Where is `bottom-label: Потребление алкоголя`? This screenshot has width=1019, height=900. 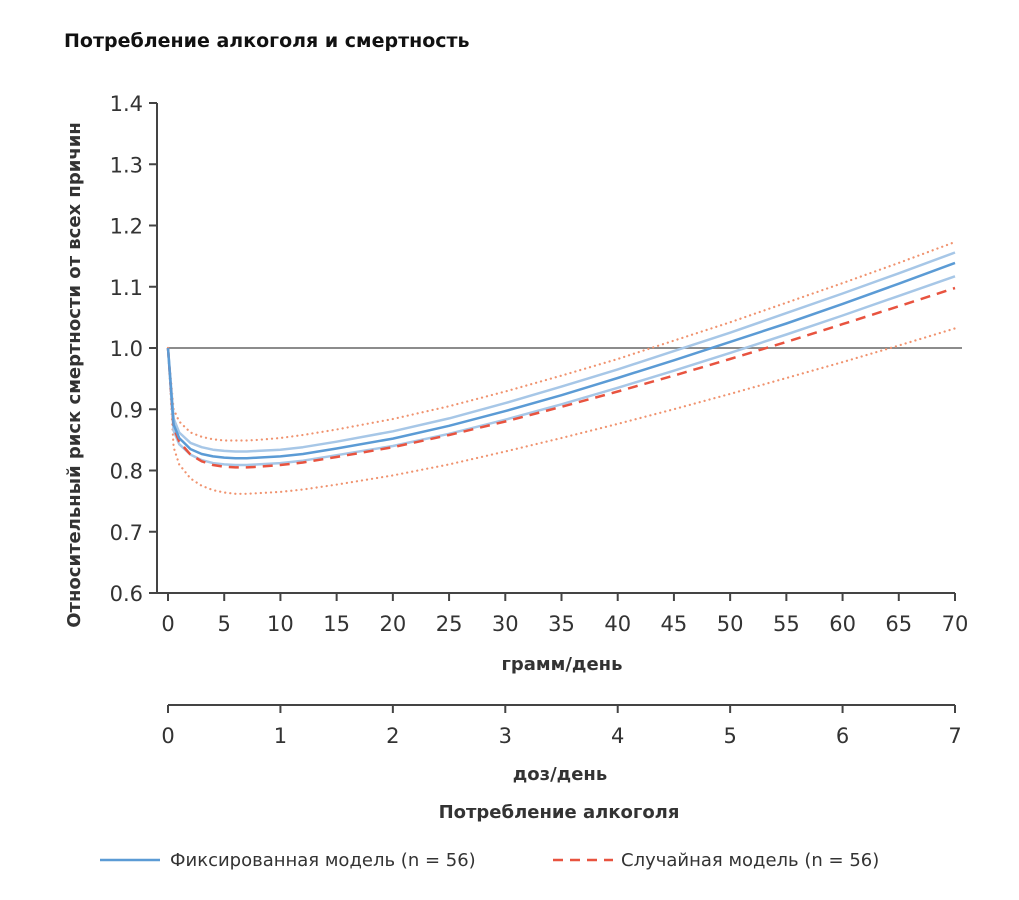
bottom-label: Потребление алкоголя is located at coordinates (559, 812).